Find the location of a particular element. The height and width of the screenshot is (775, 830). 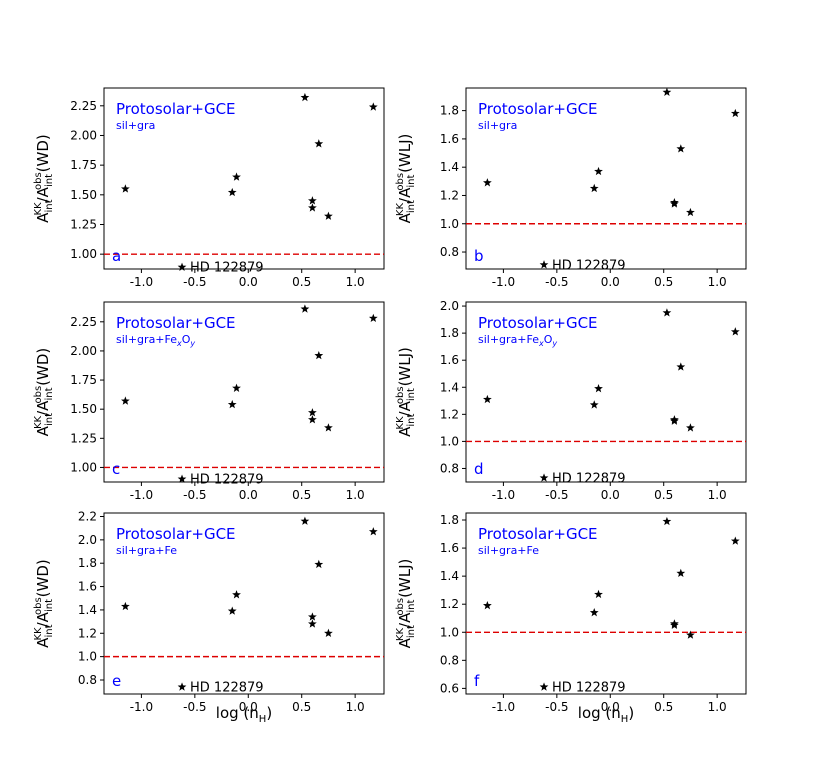

y-axis-label: AintKK/Aintobs(WLJ) is located at coordinates (406, 392).